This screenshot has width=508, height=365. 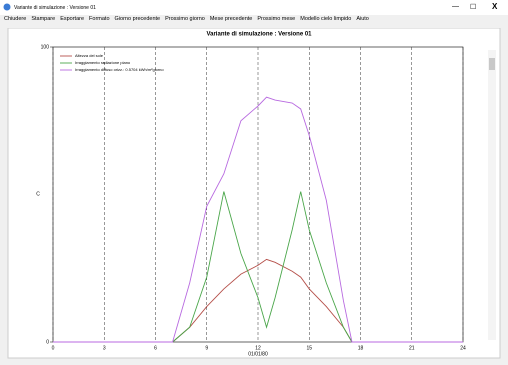 What do you see at coordinates (72, 19) in the screenshot?
I see `menu-item: Esportare` at bounding box center [72, 19].